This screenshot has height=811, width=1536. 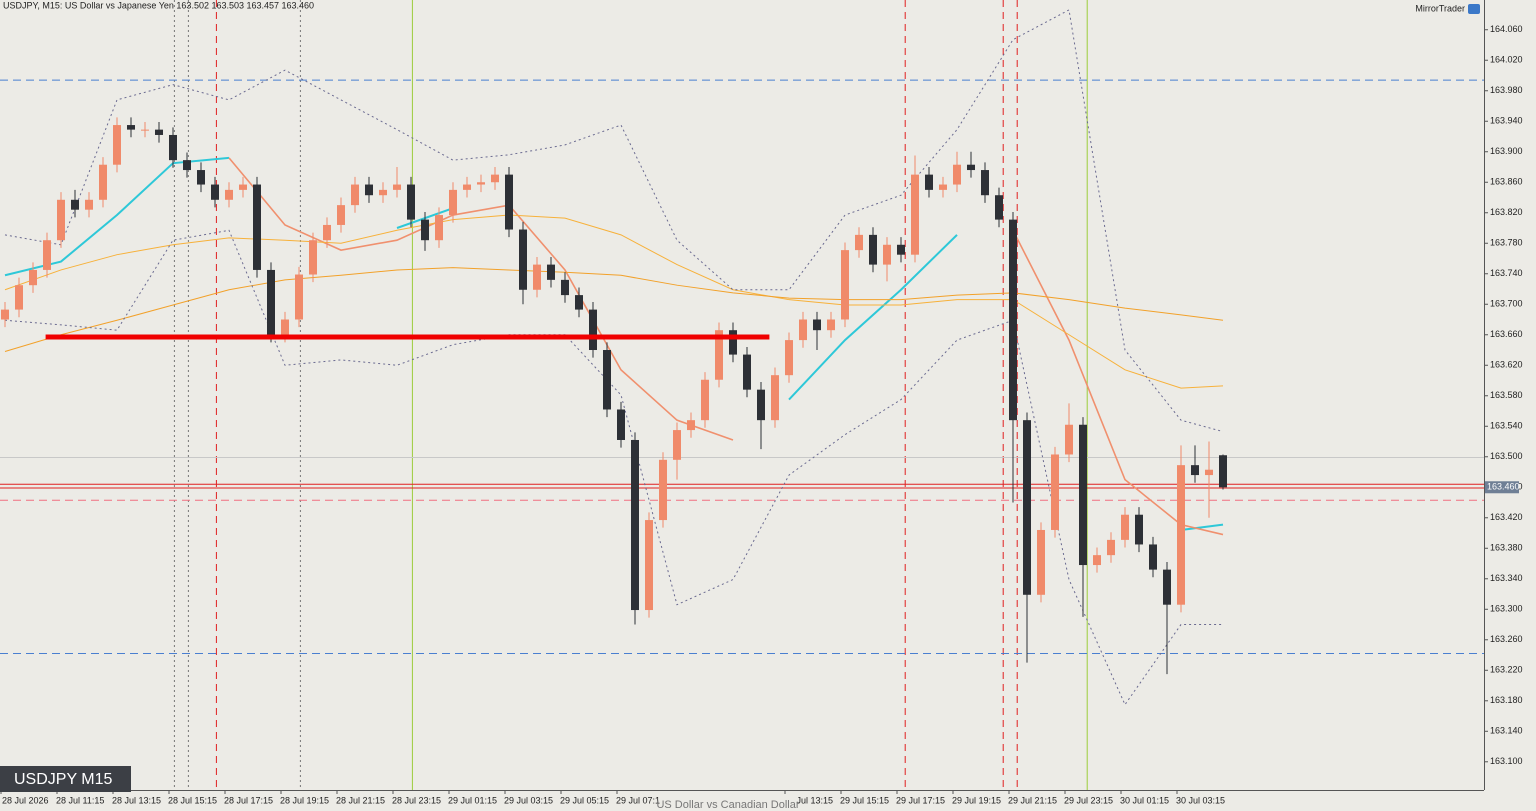 I want to click on x-tick-label: 28 Jul 13:15, so click(x=136, y=800).